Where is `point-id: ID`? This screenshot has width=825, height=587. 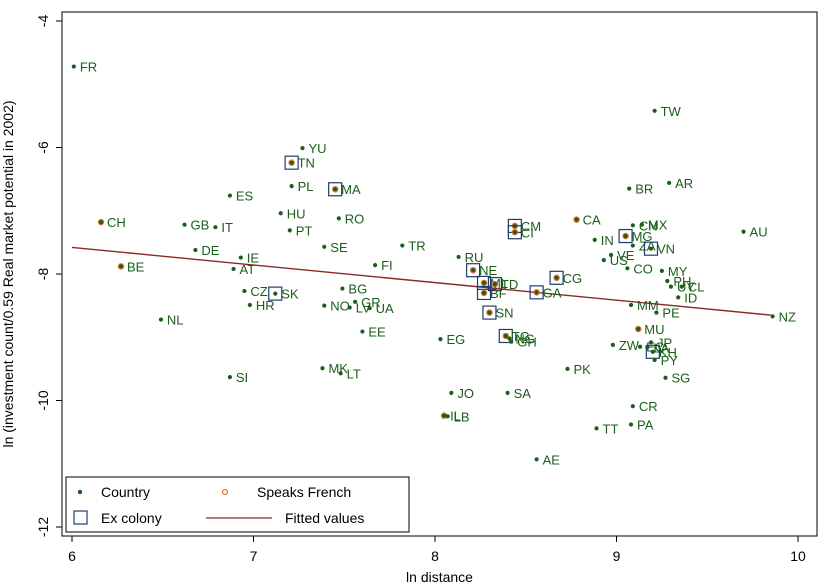 point-id: ID is located at coordinates (686, 297).